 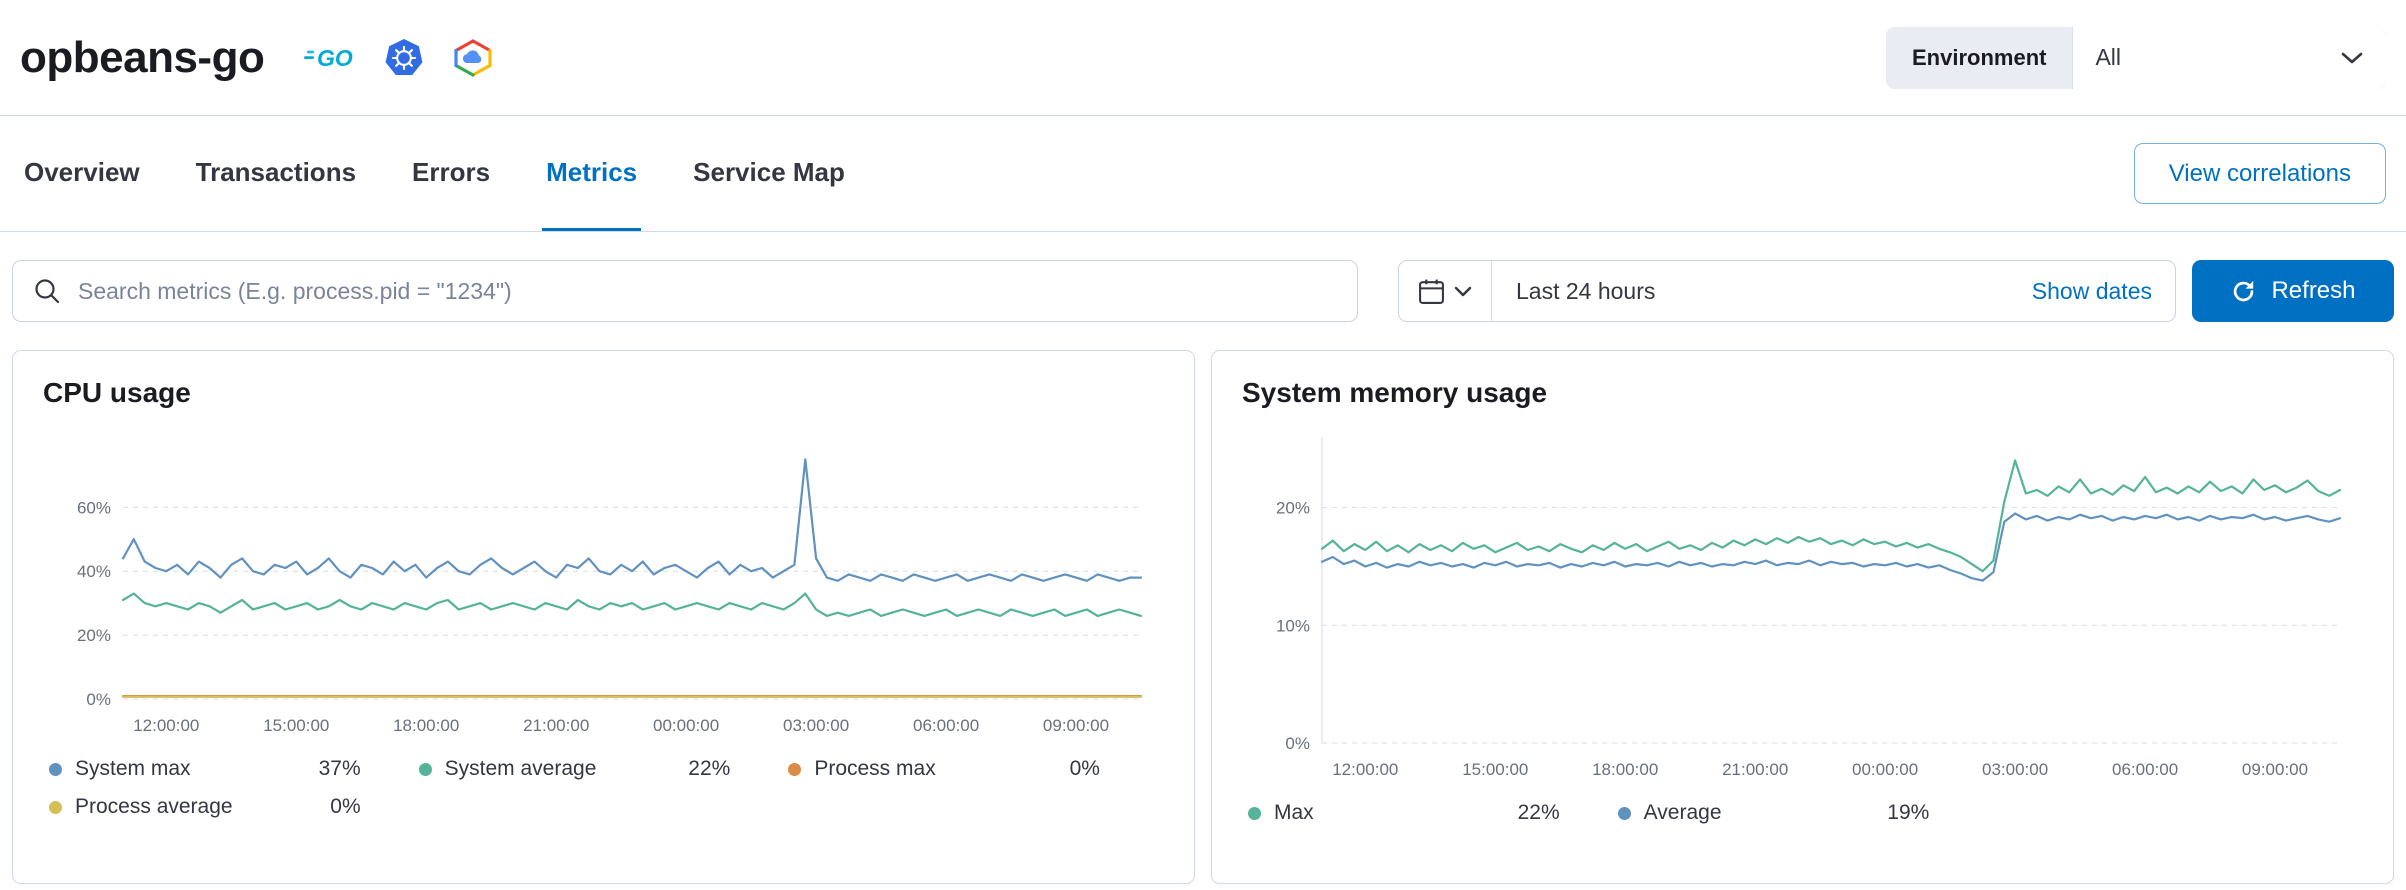 I want to click on legend-item-average: Average 19%, so click(x=1802, y=813).